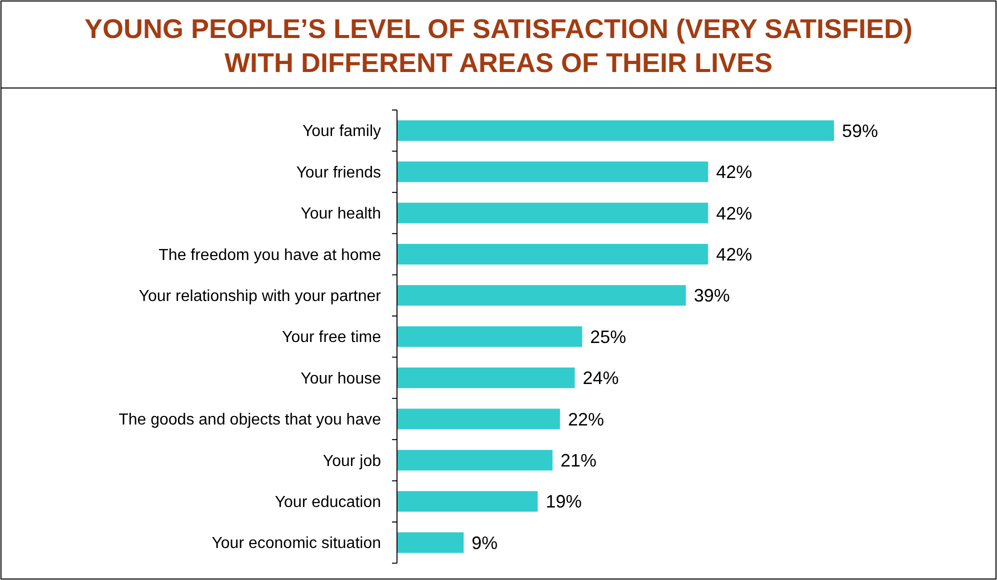 This screenshot has width=997, height=580. What do you see at coordinates (712, 296) in the screenshot?
I see `data-label: 39%` at bounding box center [712, 296].